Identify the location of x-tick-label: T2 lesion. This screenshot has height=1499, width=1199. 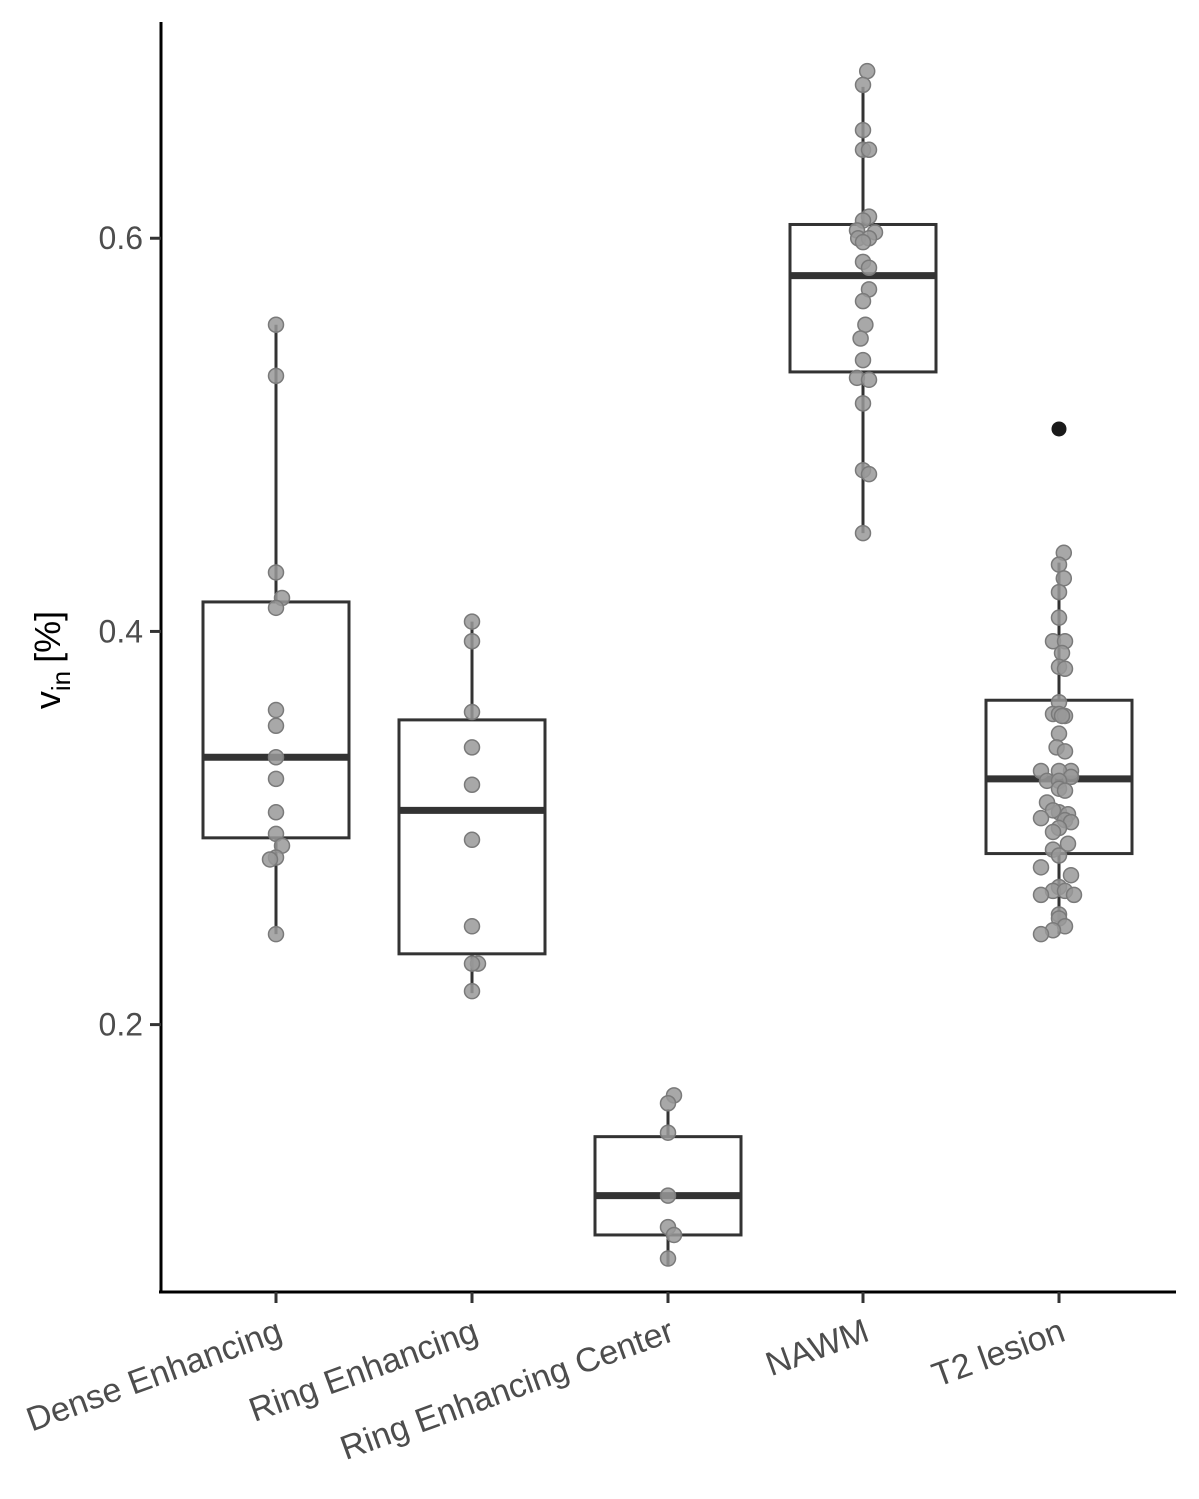
(998, 1353).